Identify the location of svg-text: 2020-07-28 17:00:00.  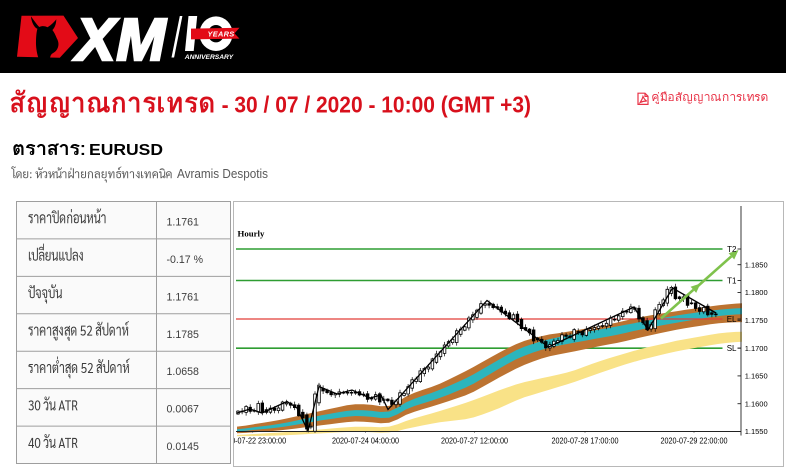
(585, 440).